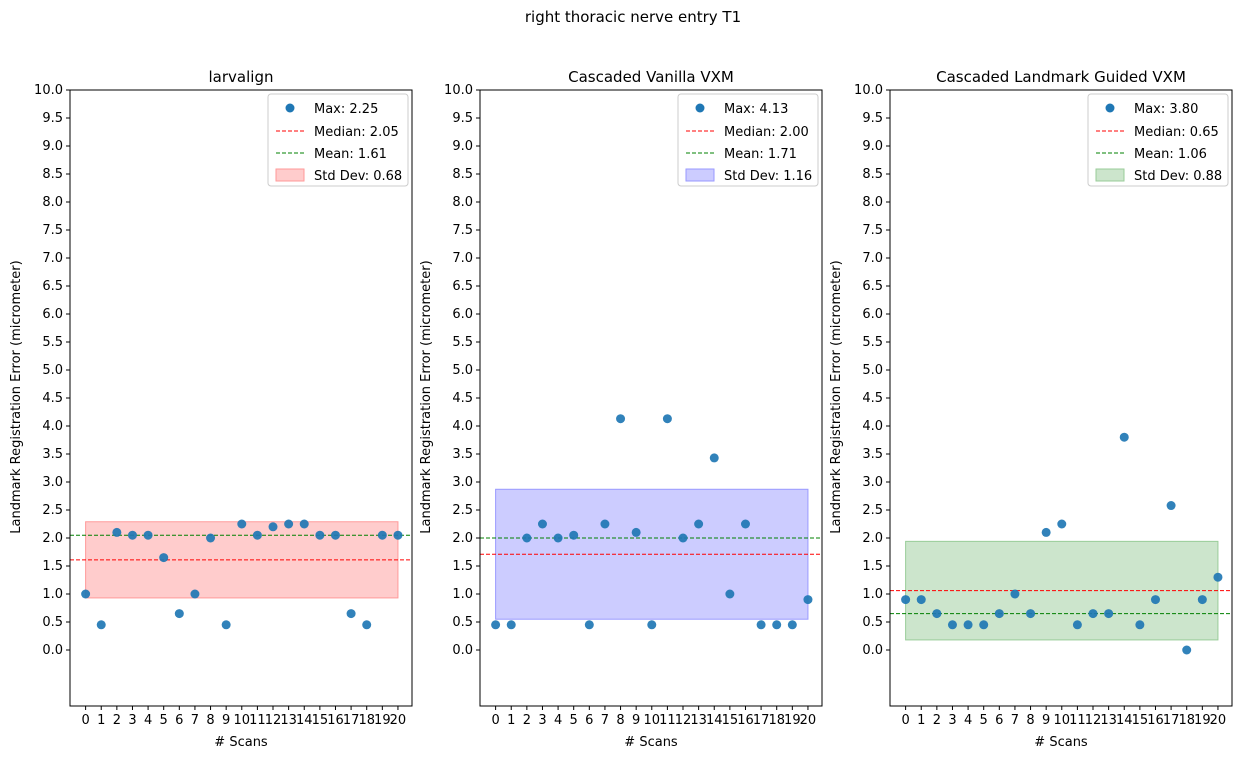 The height and width of the screenshot is (759, 1242). What do you see at coordinates (700, 175) in the screenshot?
I see `legend-marker-std` at bounding box center [700, 175].